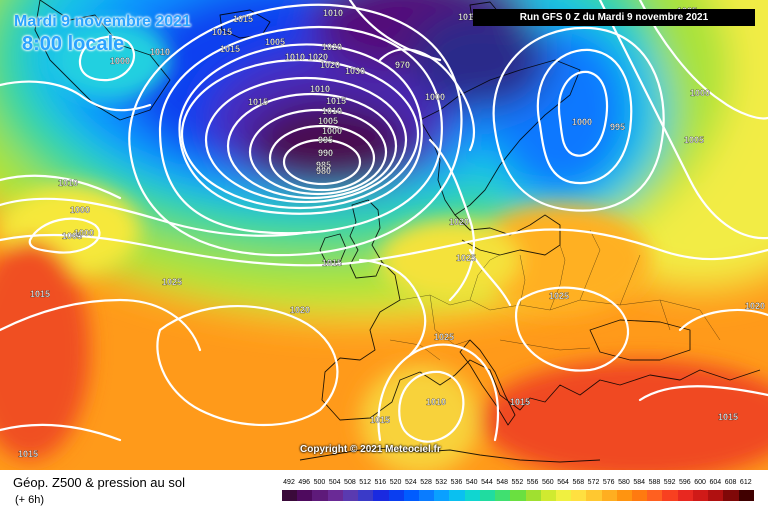 The width and height of the screenshot is (768, 512). What do you see at coordinates (563, 482) in the screenshot?
I see `scale-label: 564` at bounding box center [563, 482].